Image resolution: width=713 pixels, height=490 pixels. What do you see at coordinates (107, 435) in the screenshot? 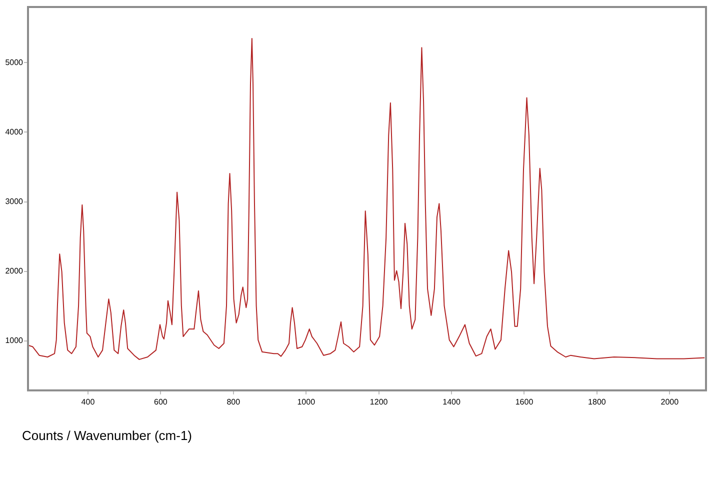
I see `x-axis-title: Counts / Wavenumber (cm-1)` at bounding box center [107, 435].